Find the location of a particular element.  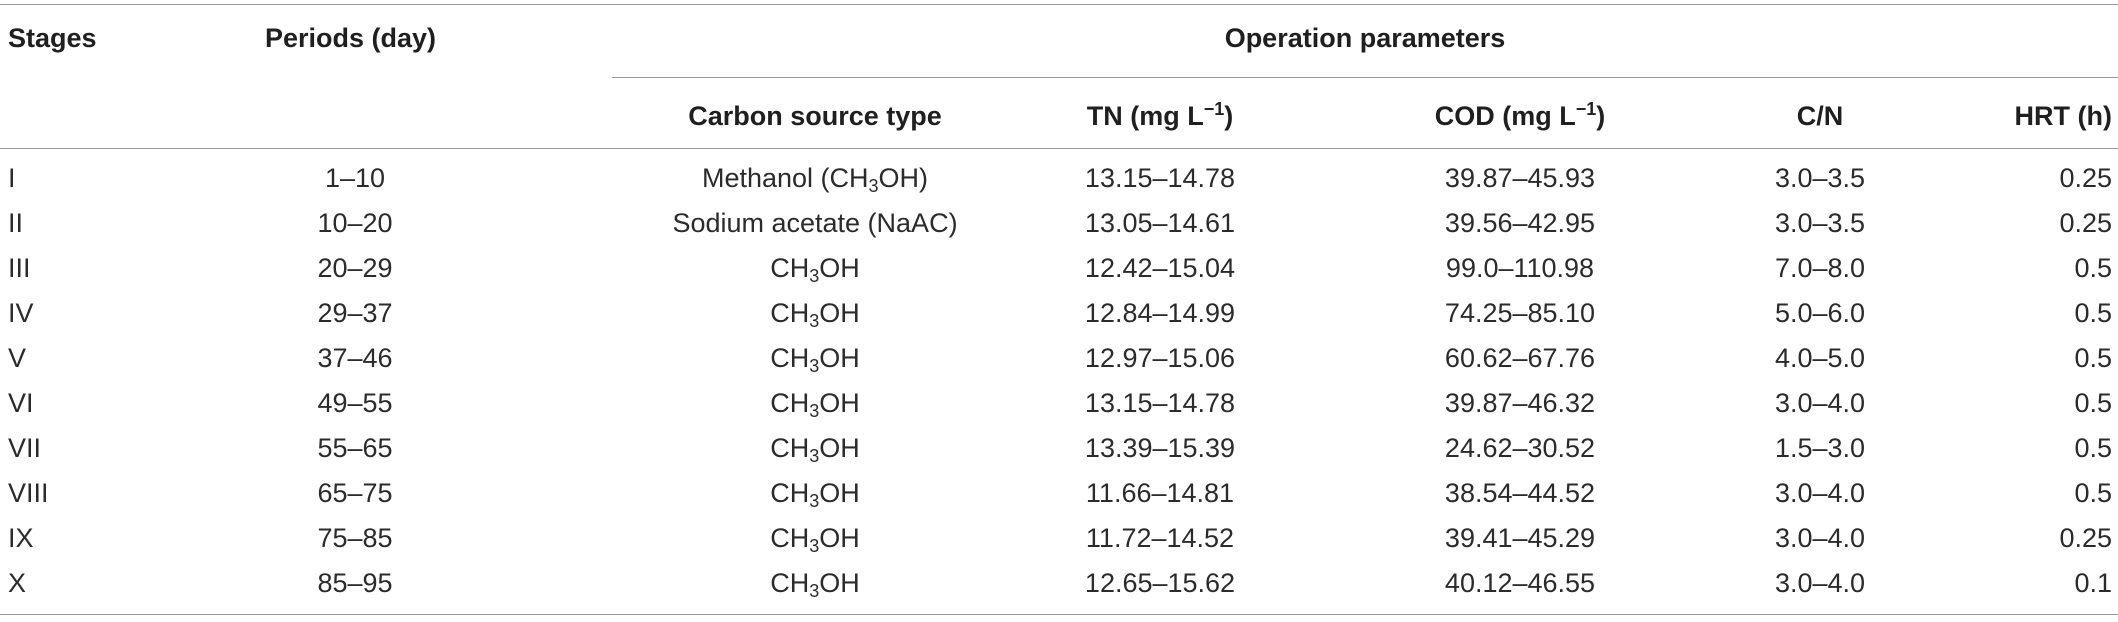

cell-period: 10–20 is located at coordinates (355, 223).